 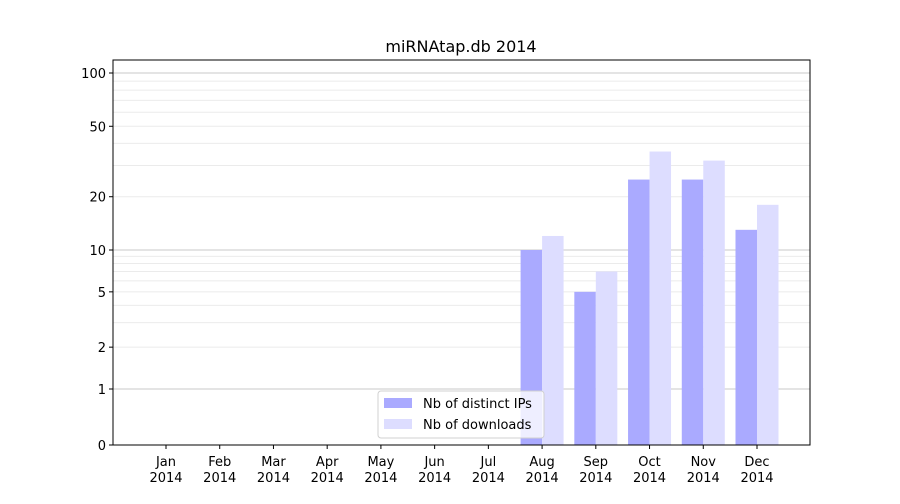 I want to click on x-tick-label: Apr 2014, so click(x=327, y=470).